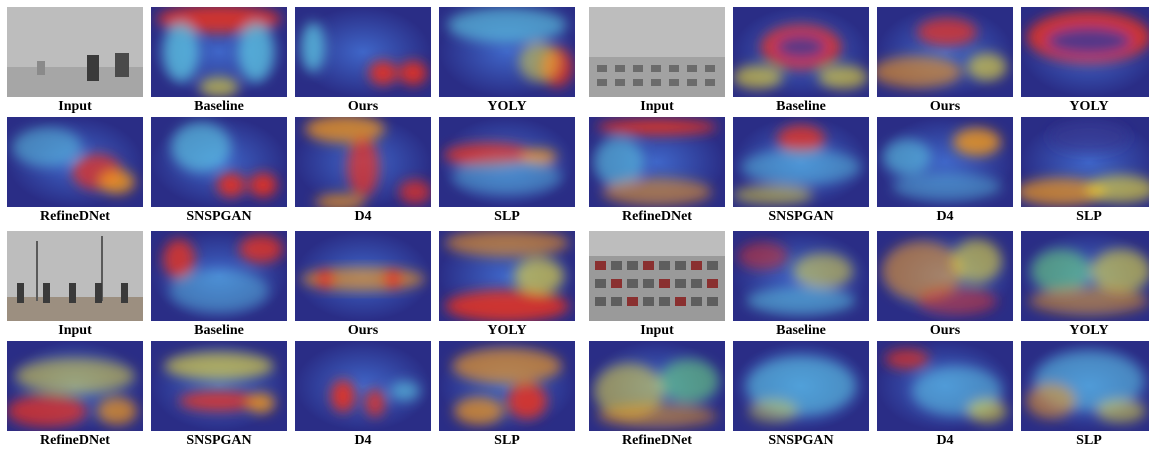  I want to click on bottom-right-baseline-cell: Baseline, so click(801, 284).